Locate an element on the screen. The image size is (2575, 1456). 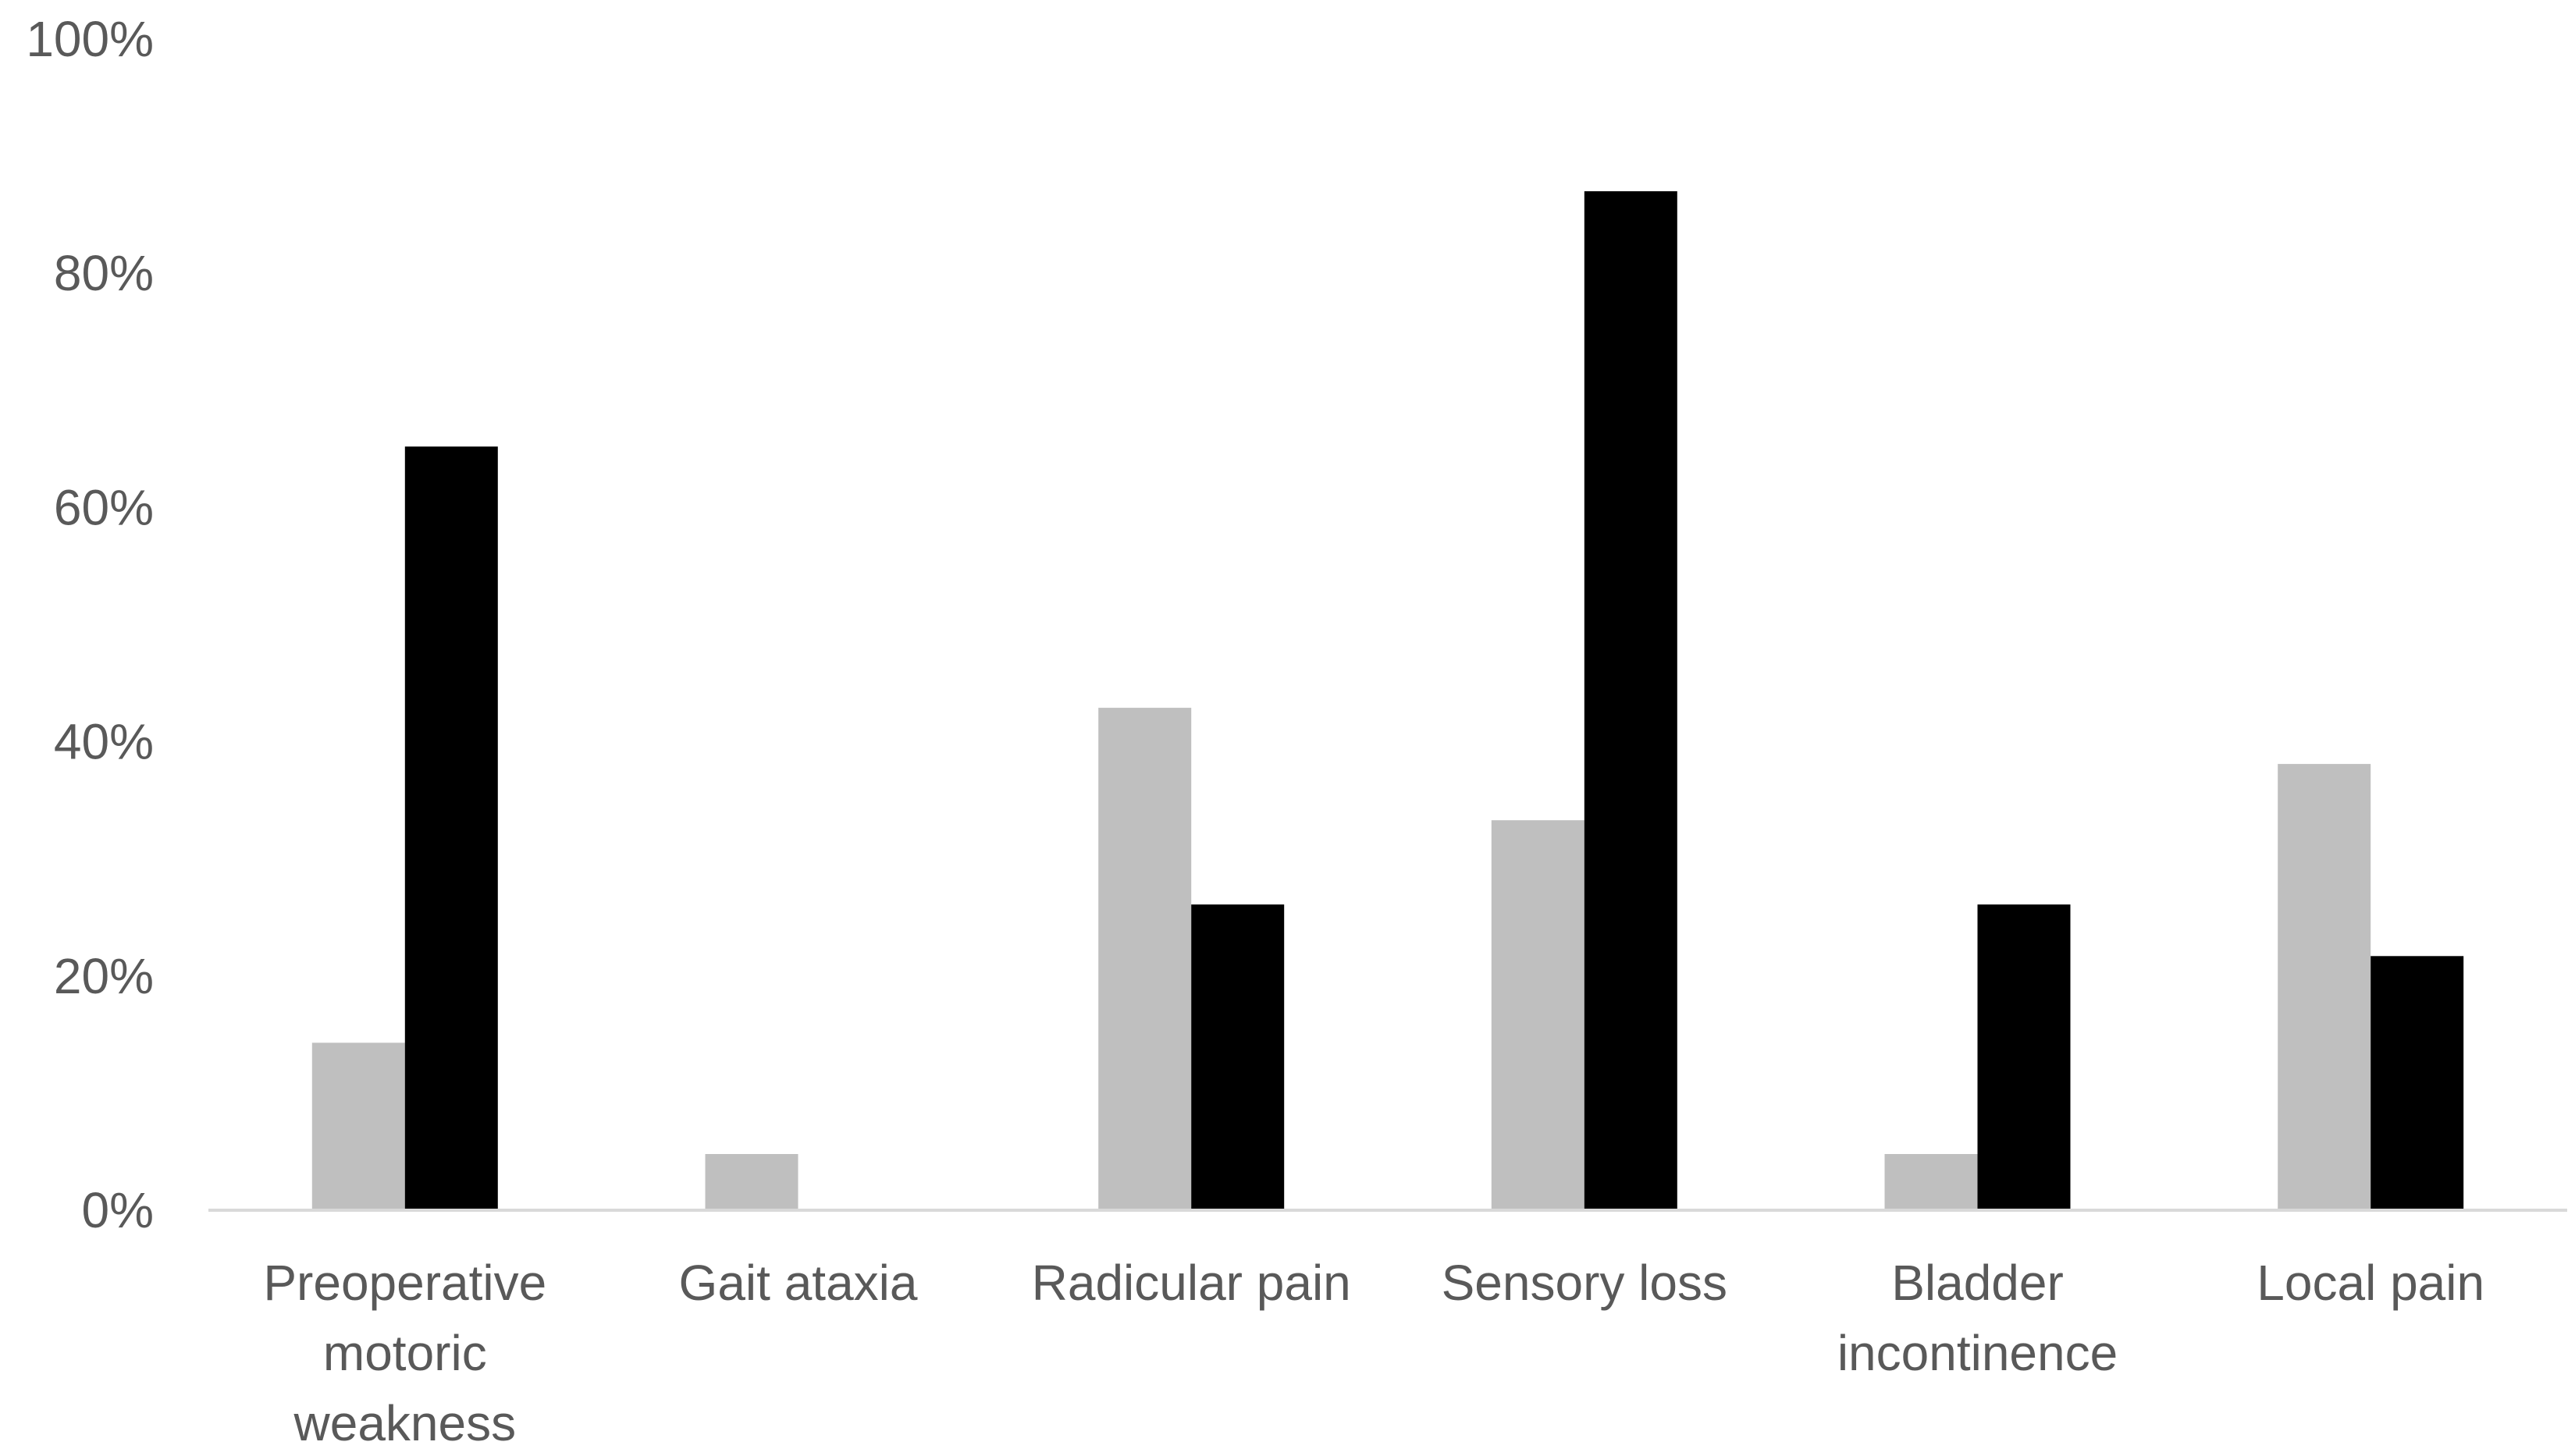
y-tick-label: 100% is located at coordinates (90, 39).